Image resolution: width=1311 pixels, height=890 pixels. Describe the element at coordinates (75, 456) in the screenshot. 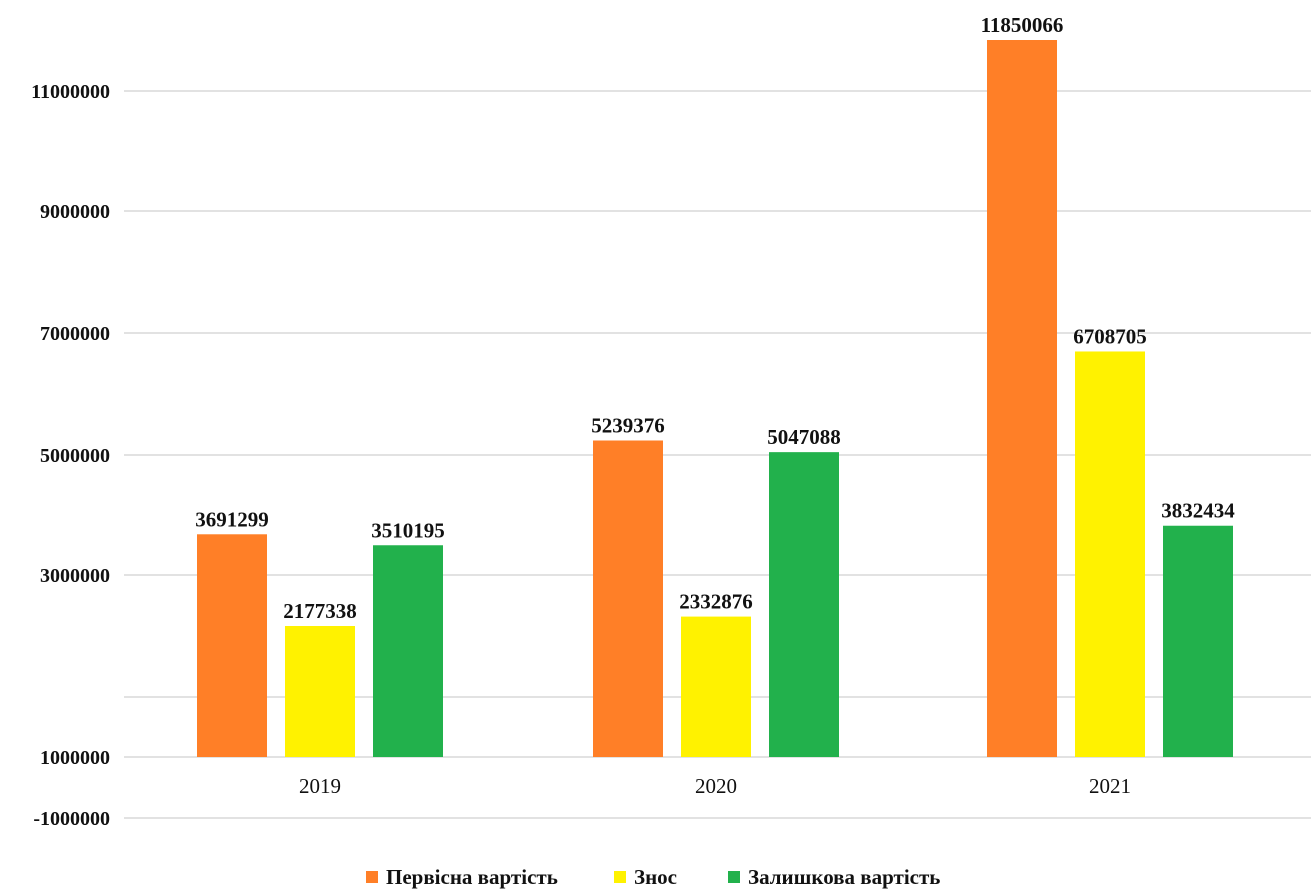

I see `y-tick-label: 5000000` at that location.